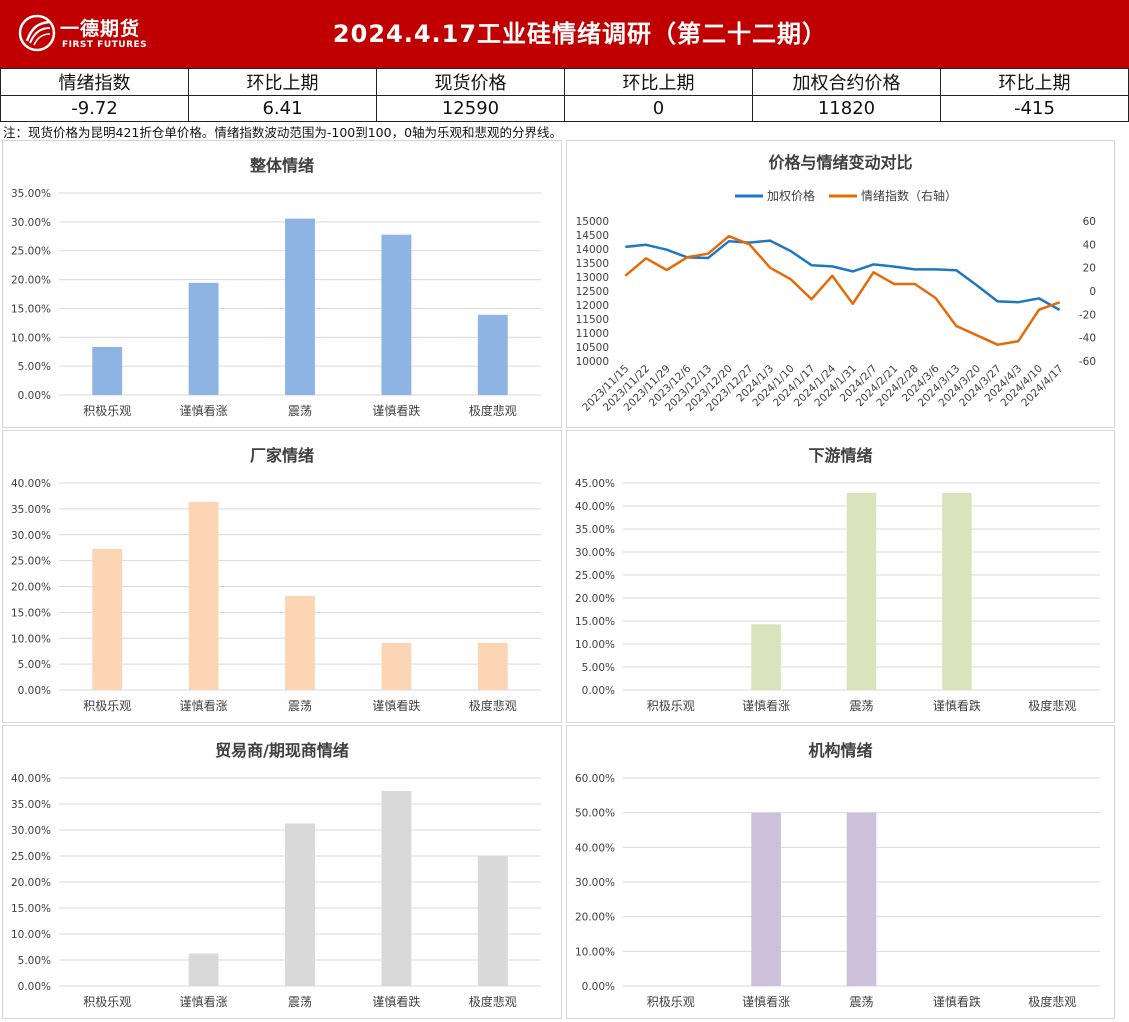 This screenshot has width=1129, height=1022. Describe the element at coordinates (840, 162) in the screenshot. I see `chart-title: 价格与情绪变动对比` at that location.